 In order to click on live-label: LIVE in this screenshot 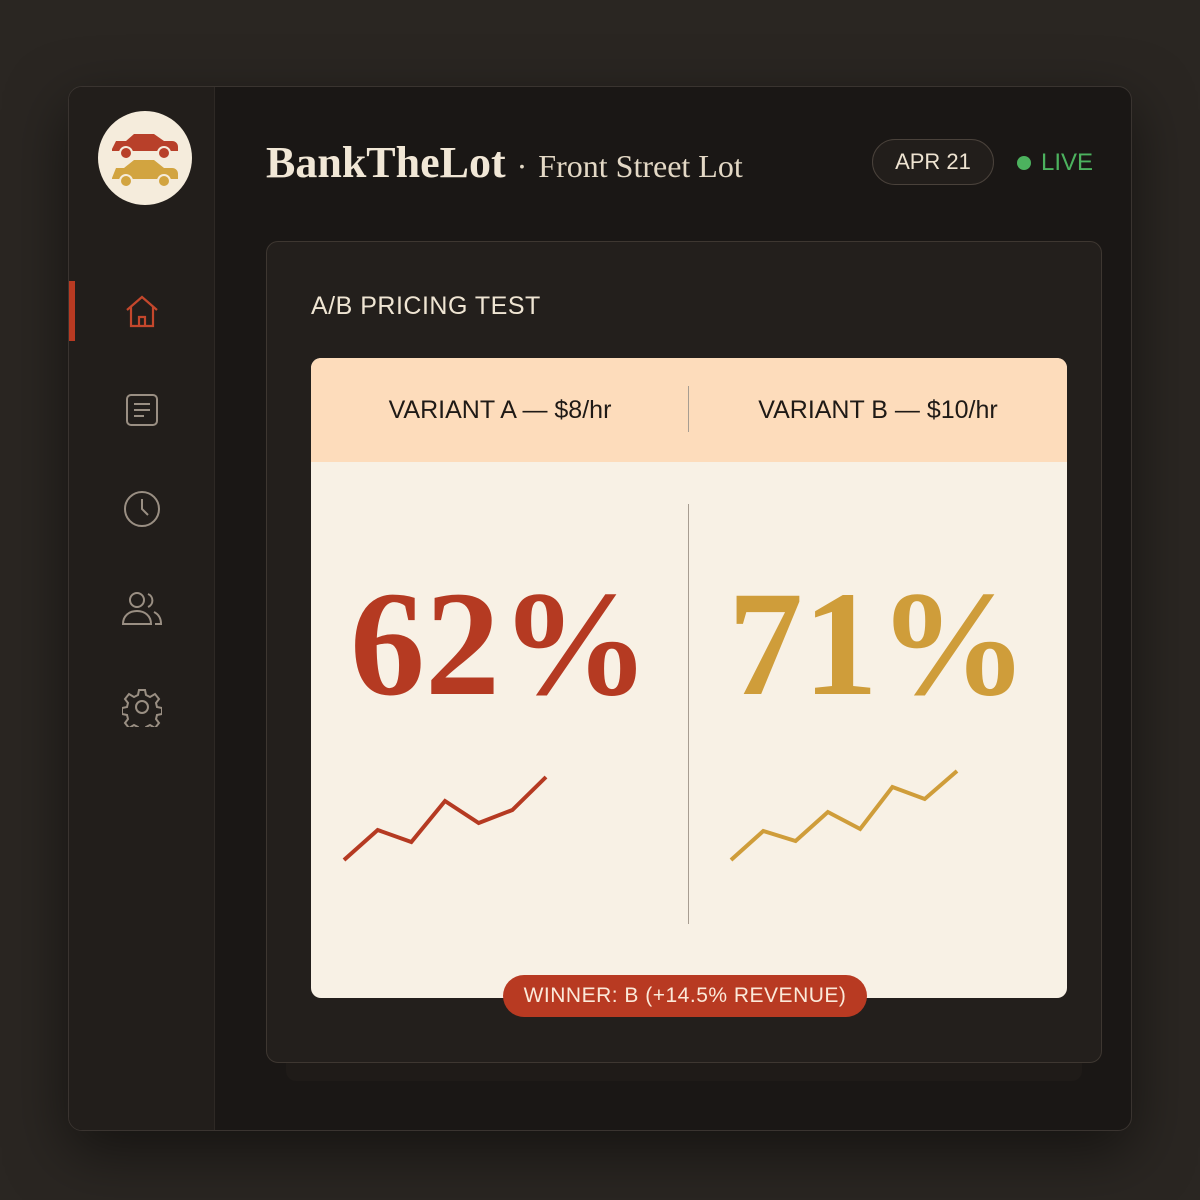, I will do `click(1067, 162)`.